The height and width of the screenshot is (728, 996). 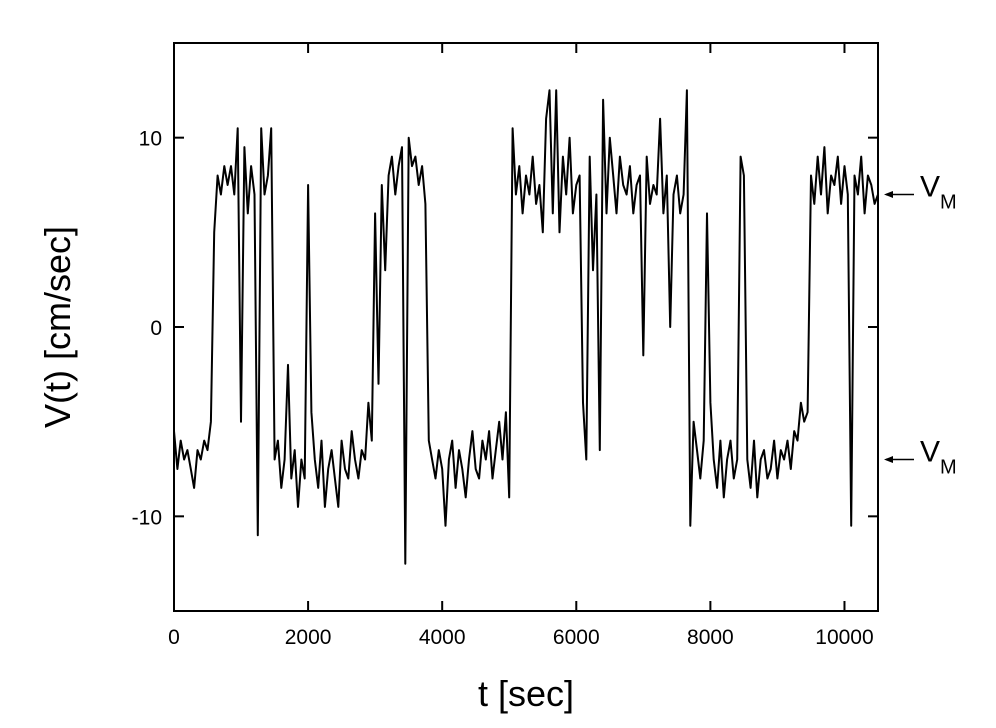 I want to click on x-tick-label: 8000, so click(x=710, y=637).